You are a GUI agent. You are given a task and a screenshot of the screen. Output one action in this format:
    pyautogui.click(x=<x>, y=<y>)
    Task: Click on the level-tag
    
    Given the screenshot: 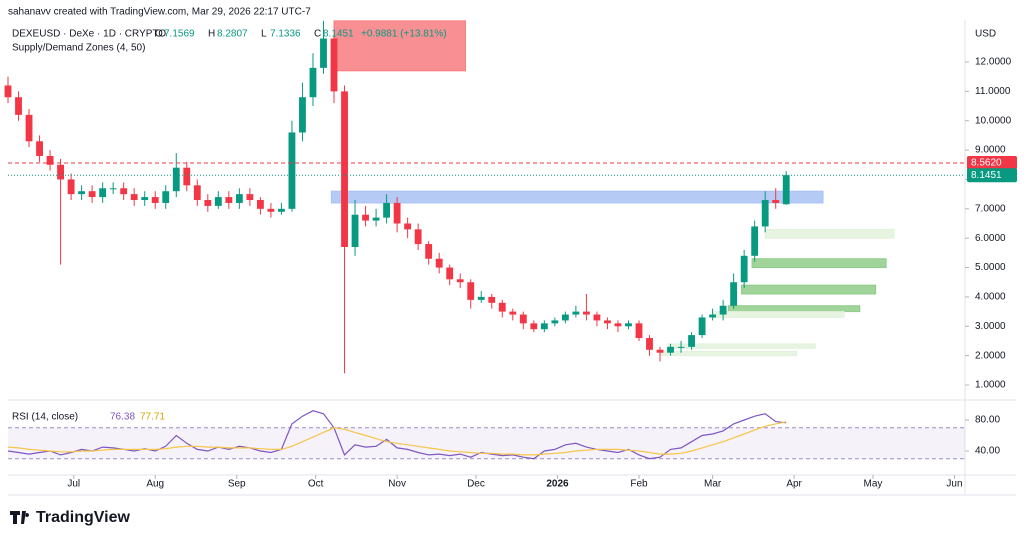 What is the action you would take?
    pyautogui.click(x=992, y=162)
    